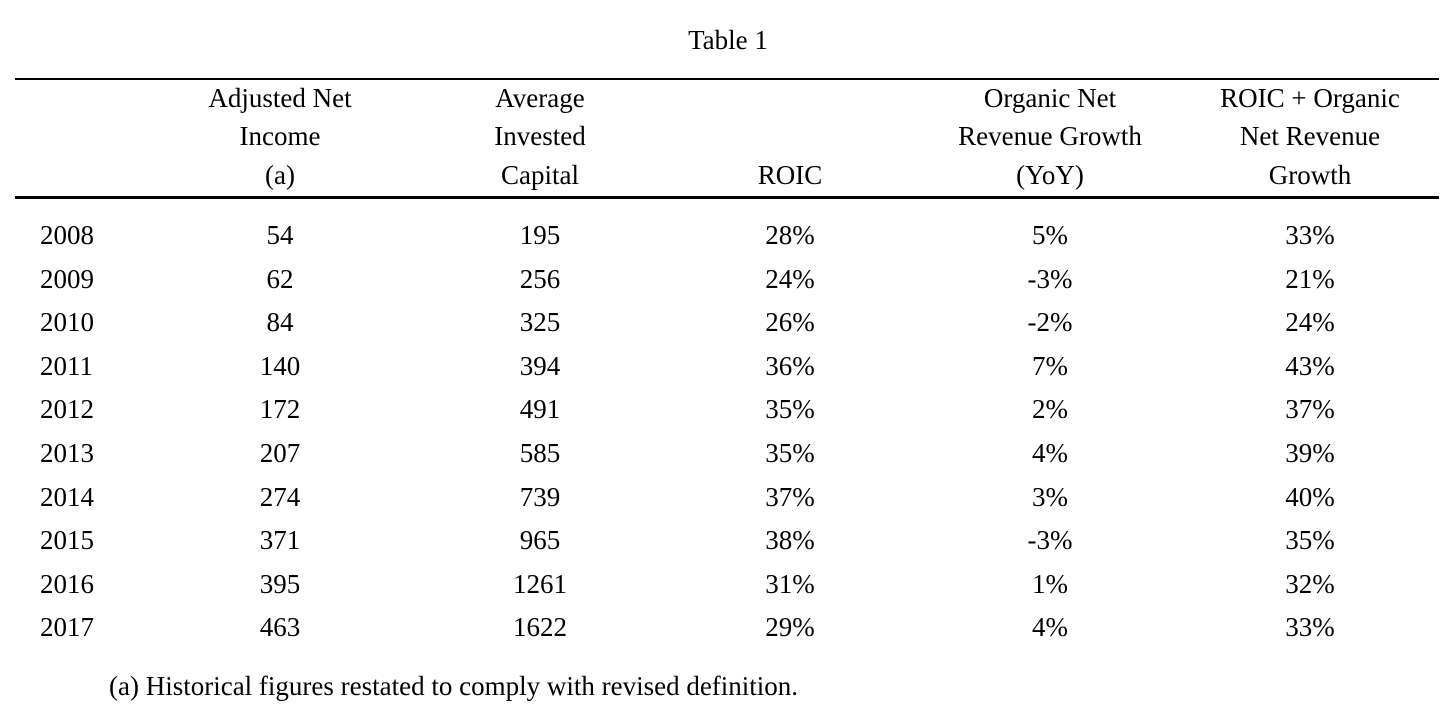 The height and width of the screenshot is (715, 1456). What do you see at coordinates (1310, 174) in the screenshot?
I see `header-line: Growth` at bounding box center [1310, 174].